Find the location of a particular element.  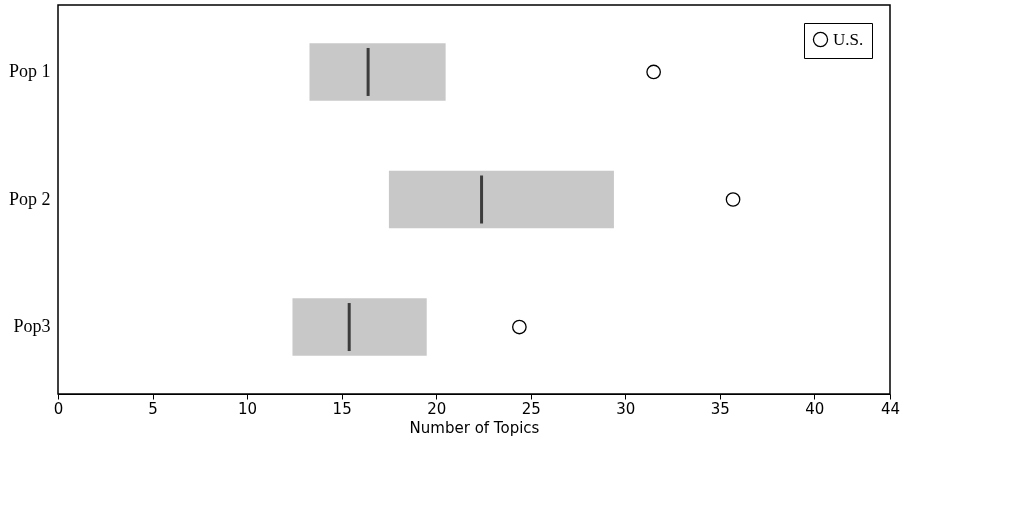

x-tick-label: 0 is located at coordinates (58, 408).